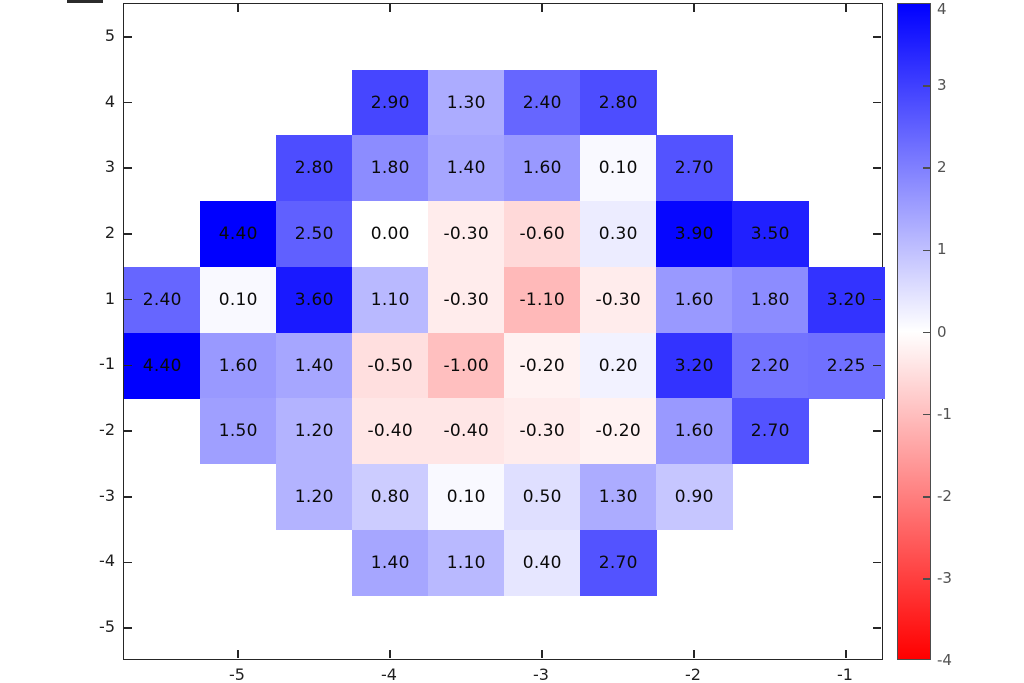  Describe the element at coordinates (542, 299) in the screenshot. I see `heatmap-cell: -1.10` at that location.